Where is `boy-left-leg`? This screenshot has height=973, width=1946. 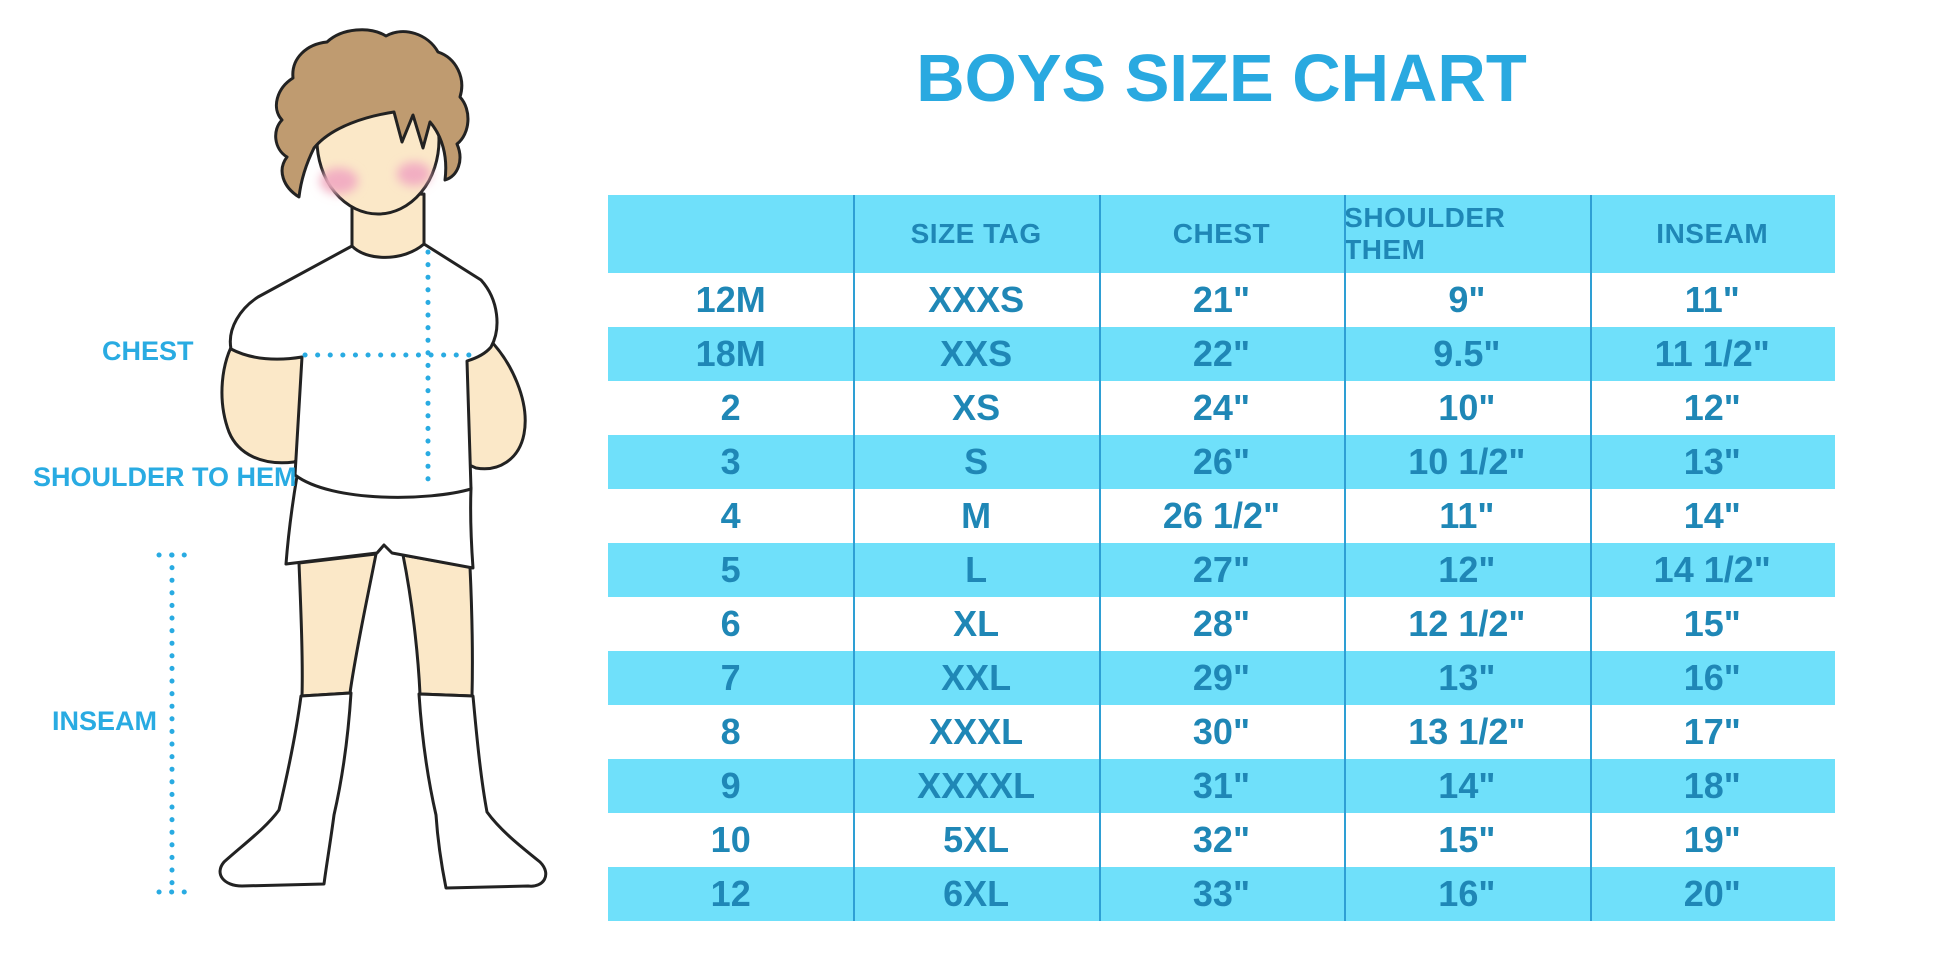
boy-left-leg is located at coordinates (337, 625).